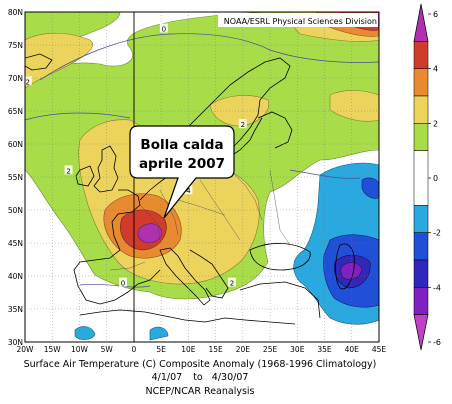  I want to click on colorbar-tick-label: 6, so click(435, 14).